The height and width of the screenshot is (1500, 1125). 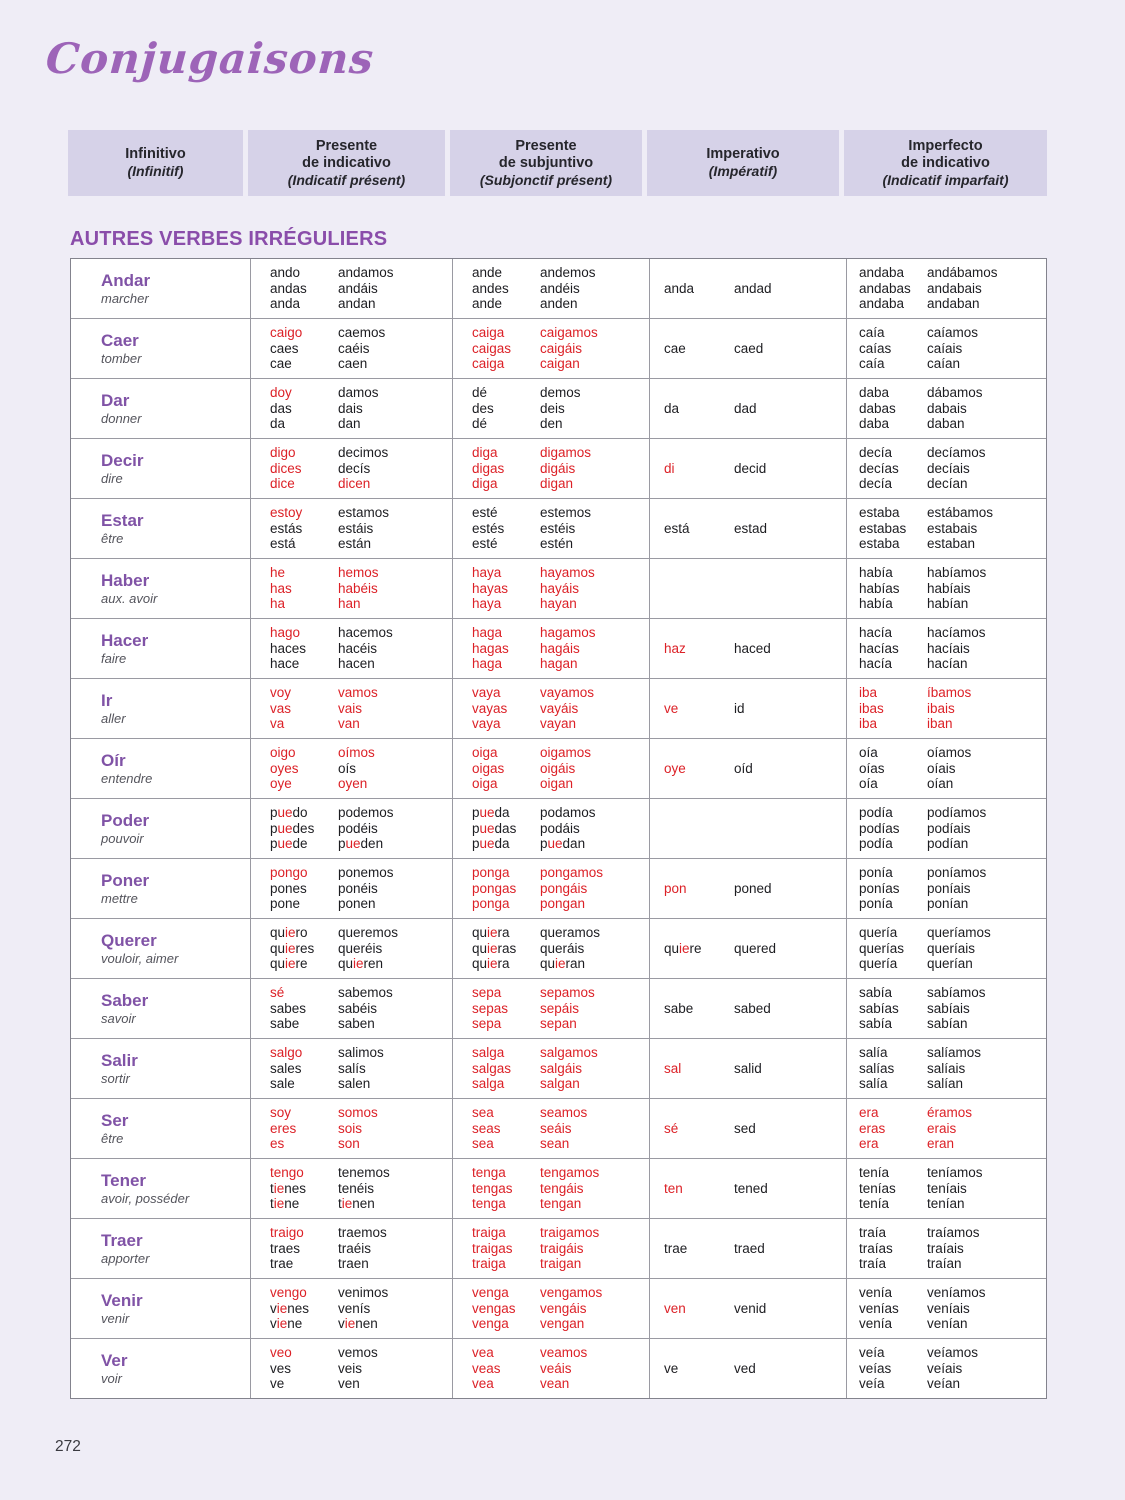 I want to click on conjugated-form: da, so click(x=304, y=424).